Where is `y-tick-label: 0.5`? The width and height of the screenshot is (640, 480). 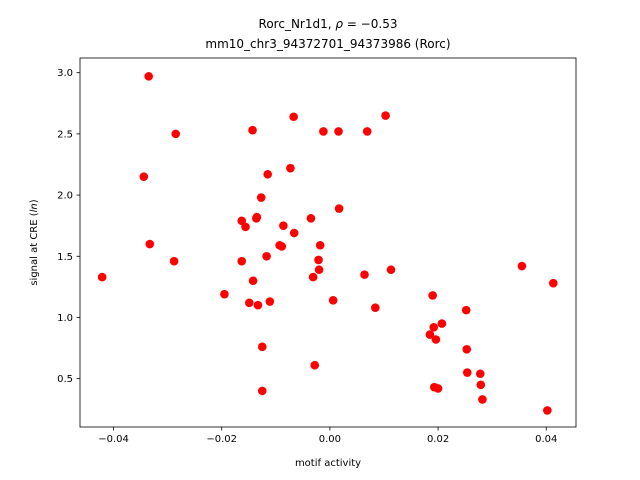
y-tick-label: 0.5 is located at coordinates (65, 379).